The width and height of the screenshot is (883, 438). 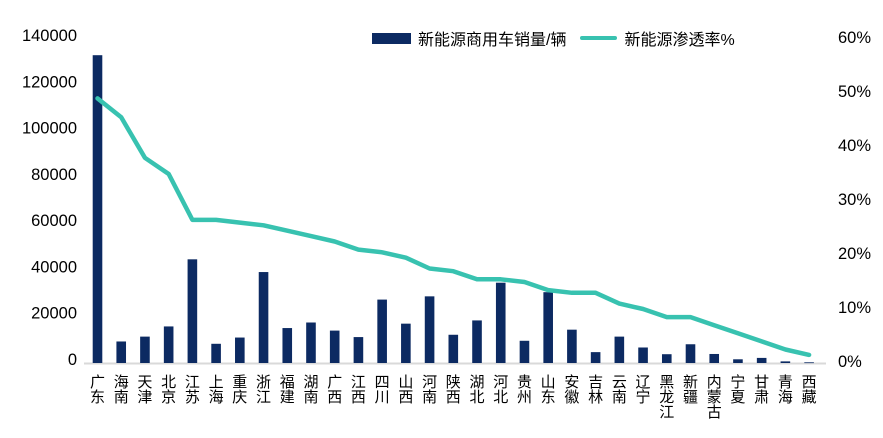 I want to click on legend-label-sales: 新能源商用车销量/辆, so click(x=492, y=40).